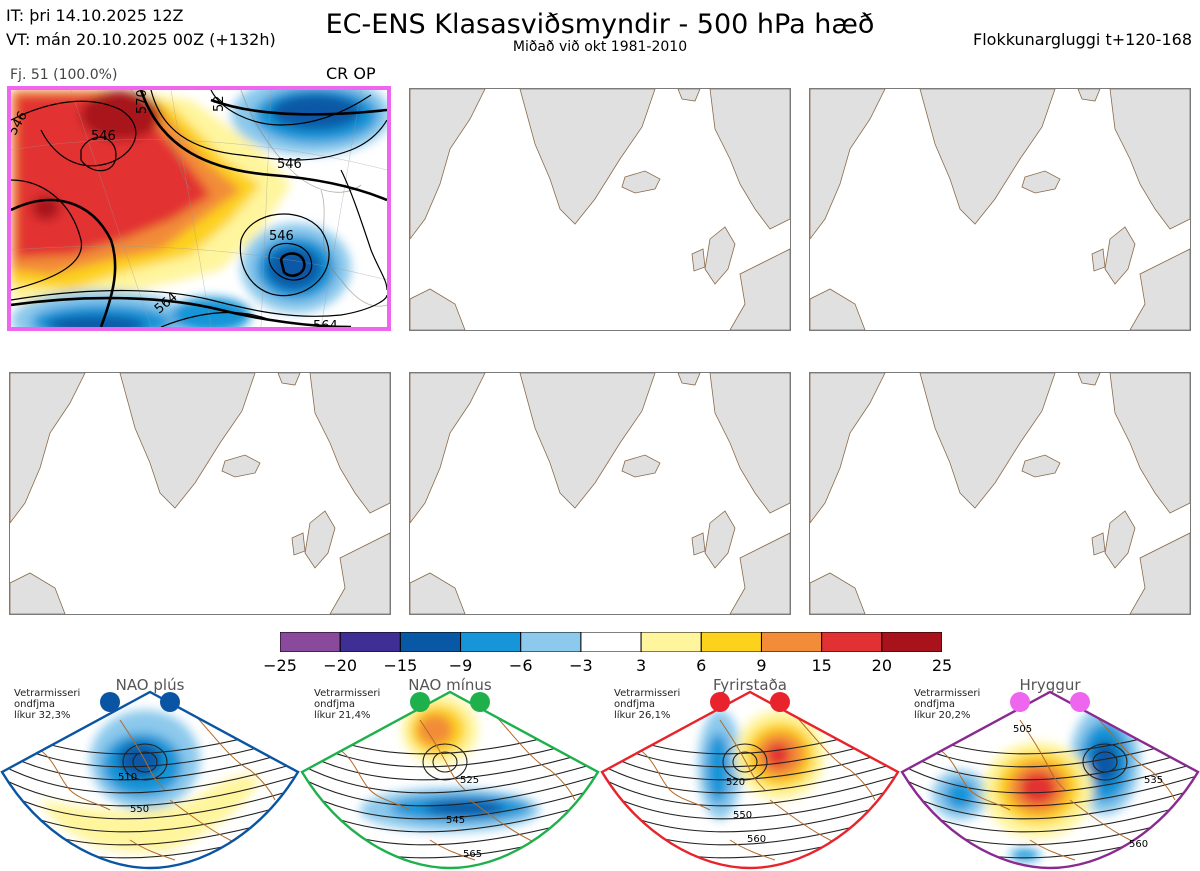 The height and width of the screenshot is (871, 1200). Describe the element at coordinates (750, 685) in the screenshot. I see `regime-name: Fyrirstaða` at that location.